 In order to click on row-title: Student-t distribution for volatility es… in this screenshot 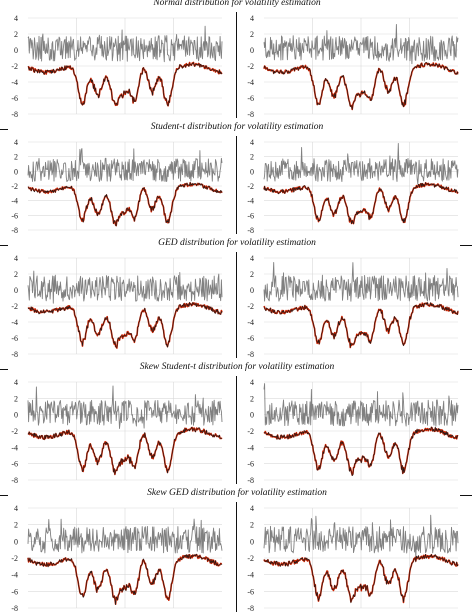, I will do `click(237, 127)`.